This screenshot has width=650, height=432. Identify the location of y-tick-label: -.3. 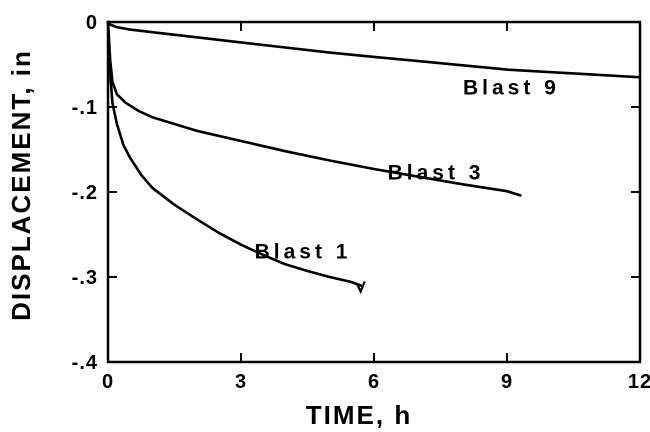
(85, 278).